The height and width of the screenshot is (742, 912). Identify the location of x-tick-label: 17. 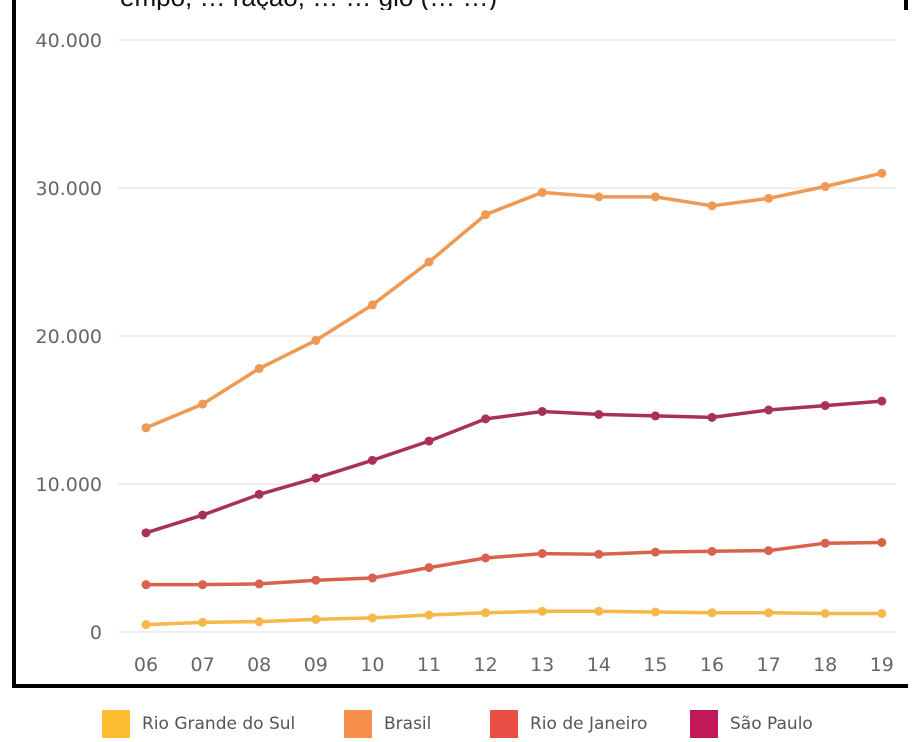
(769, 665).